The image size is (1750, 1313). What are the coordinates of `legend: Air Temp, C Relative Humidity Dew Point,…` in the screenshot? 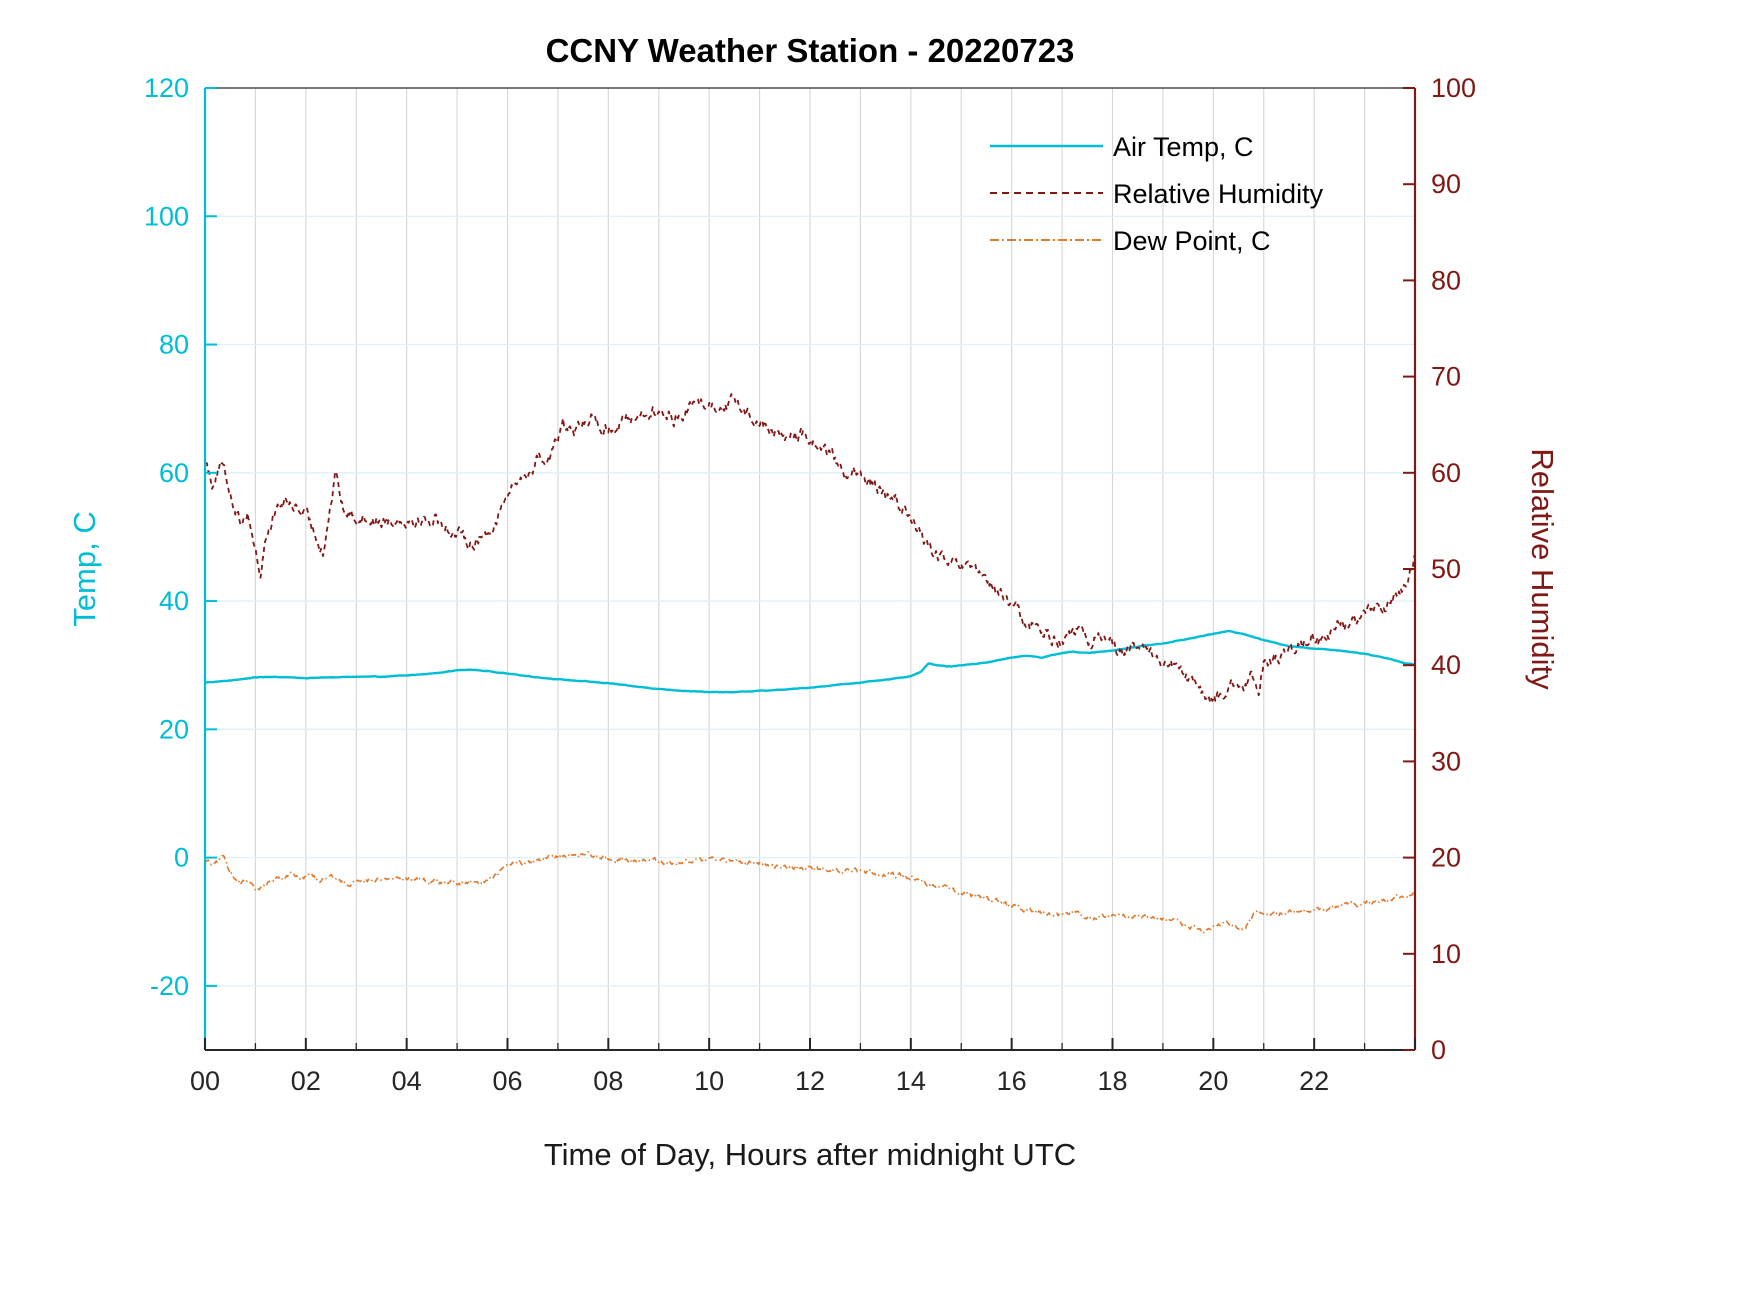 It's located at (1157, 194).